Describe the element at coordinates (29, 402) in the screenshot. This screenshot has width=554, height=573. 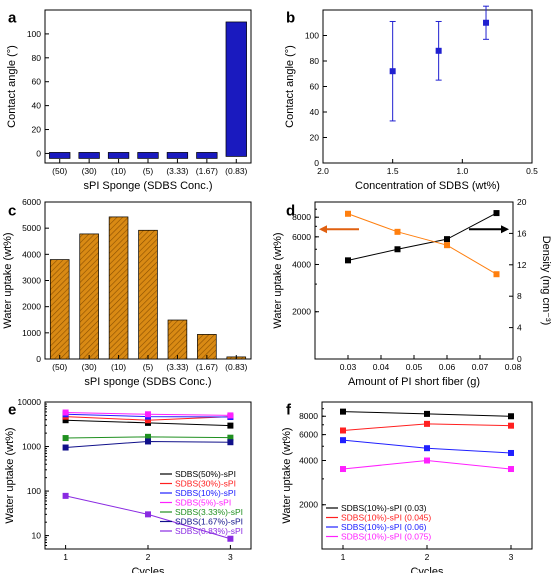
I see `y-tick-label: 10000` at that location.